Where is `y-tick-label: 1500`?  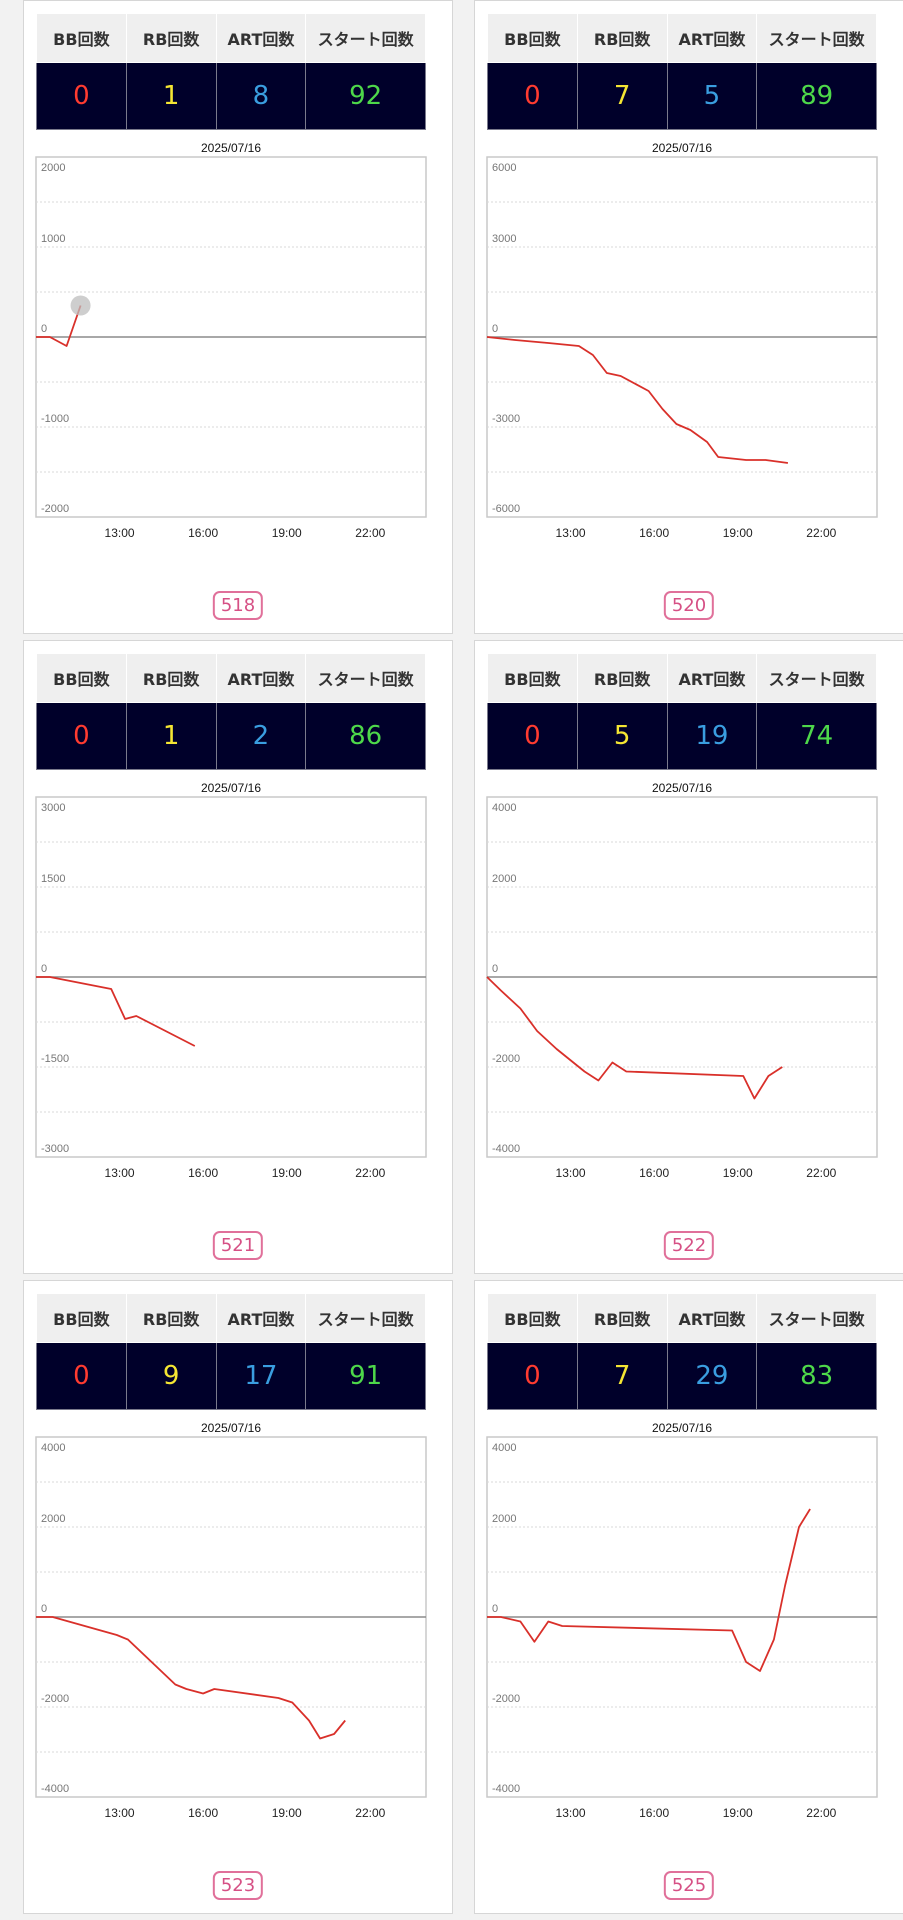 y-tick-label: 1500 is located at coordinates (53, 879).